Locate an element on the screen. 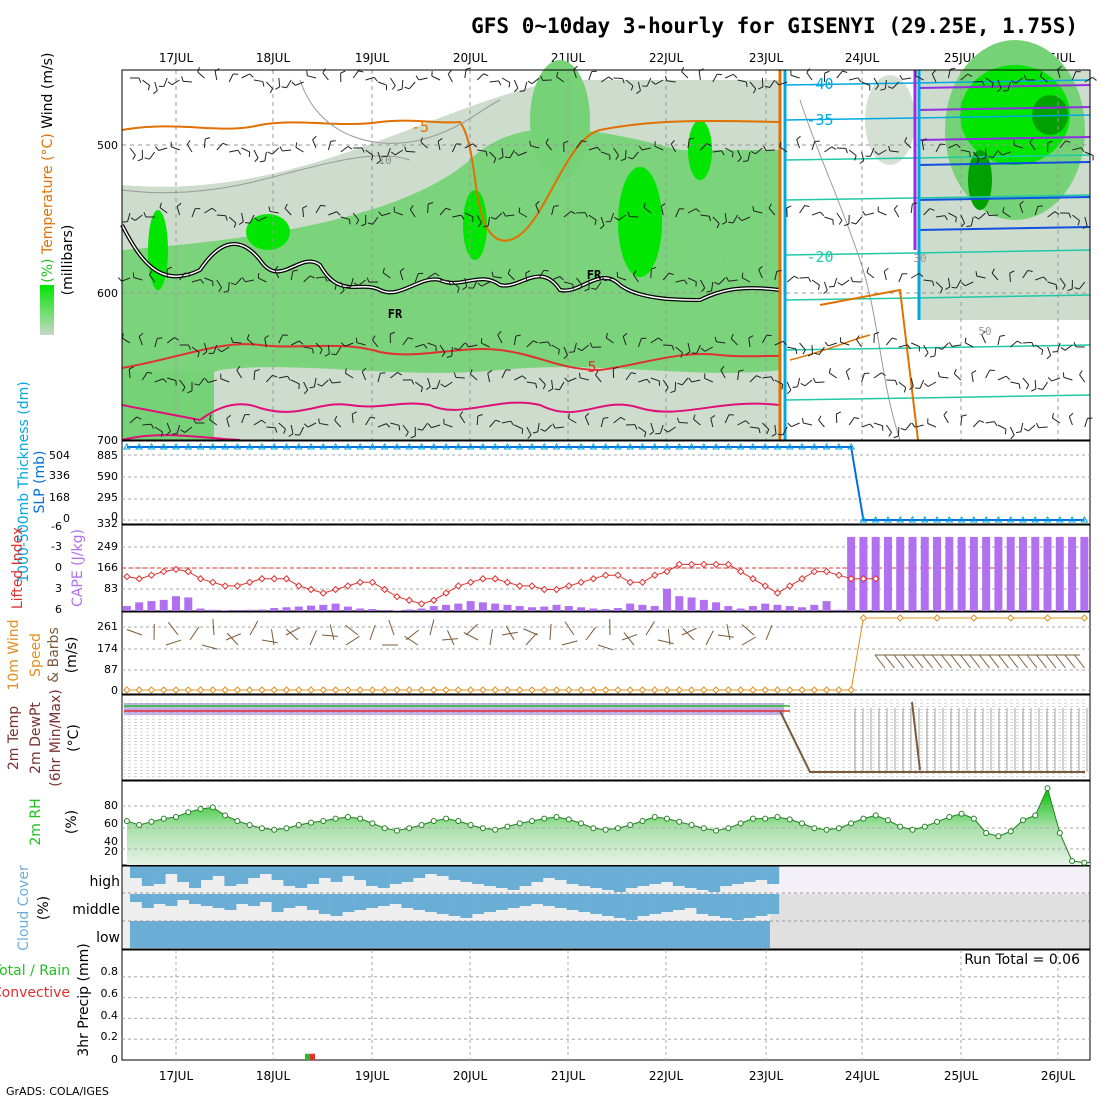 The image size is (1100, 1100). date-label-bottom: 19JUL is located at coordinates (372, 1076).